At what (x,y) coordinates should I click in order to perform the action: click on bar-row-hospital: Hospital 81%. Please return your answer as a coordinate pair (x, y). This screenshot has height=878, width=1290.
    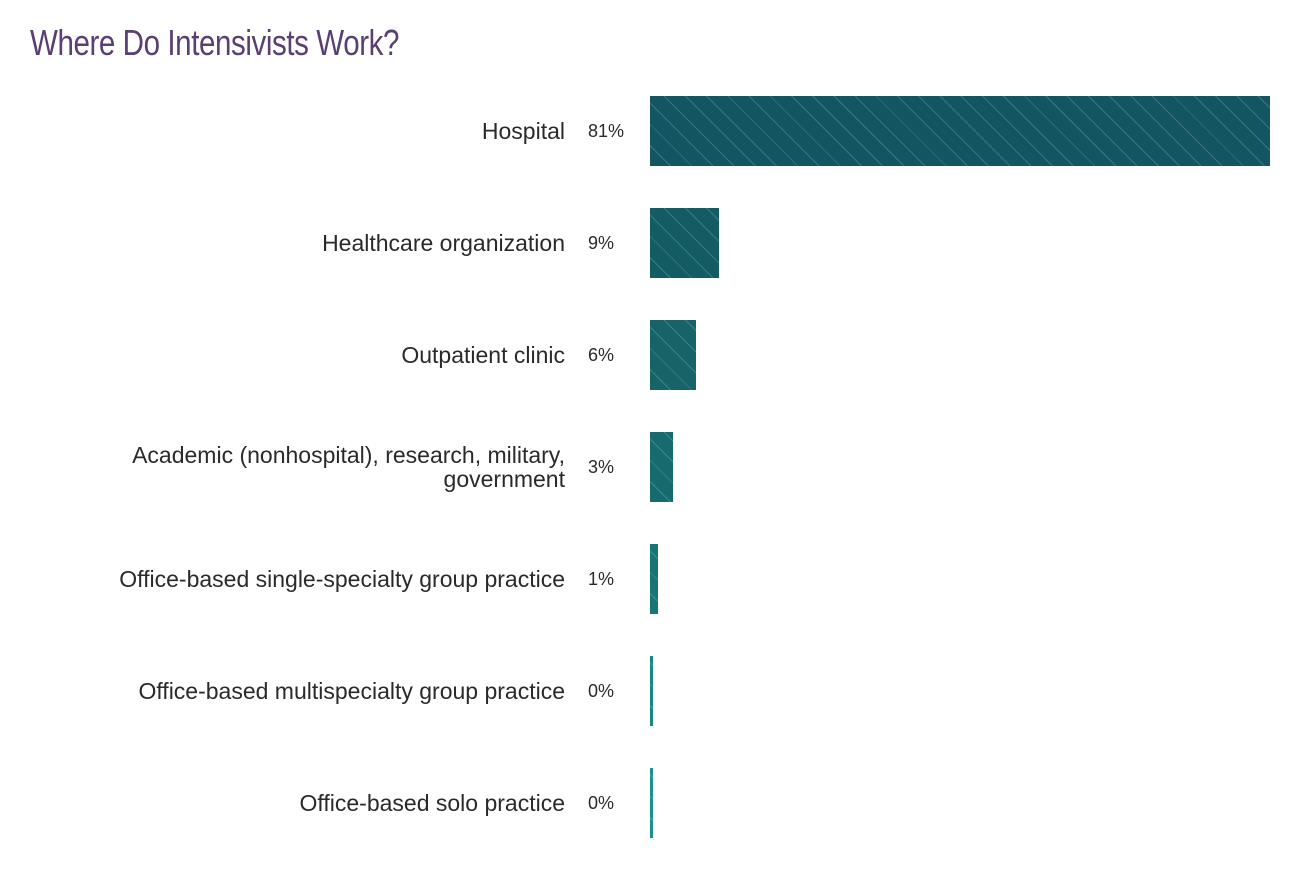
    Looking at the image, I should click on (645, 131).